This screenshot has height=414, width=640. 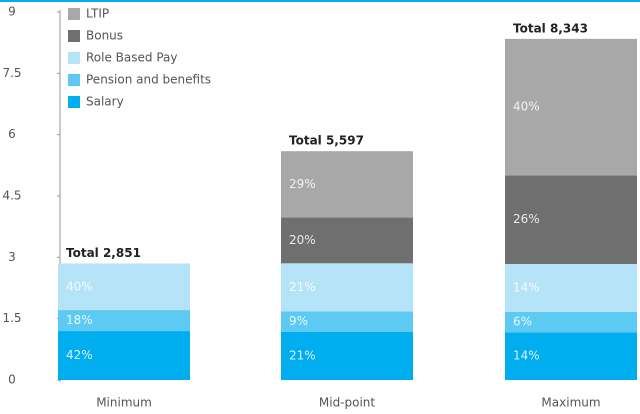 I want to click on y-tick-label: 0, so click(x=12, y=380).